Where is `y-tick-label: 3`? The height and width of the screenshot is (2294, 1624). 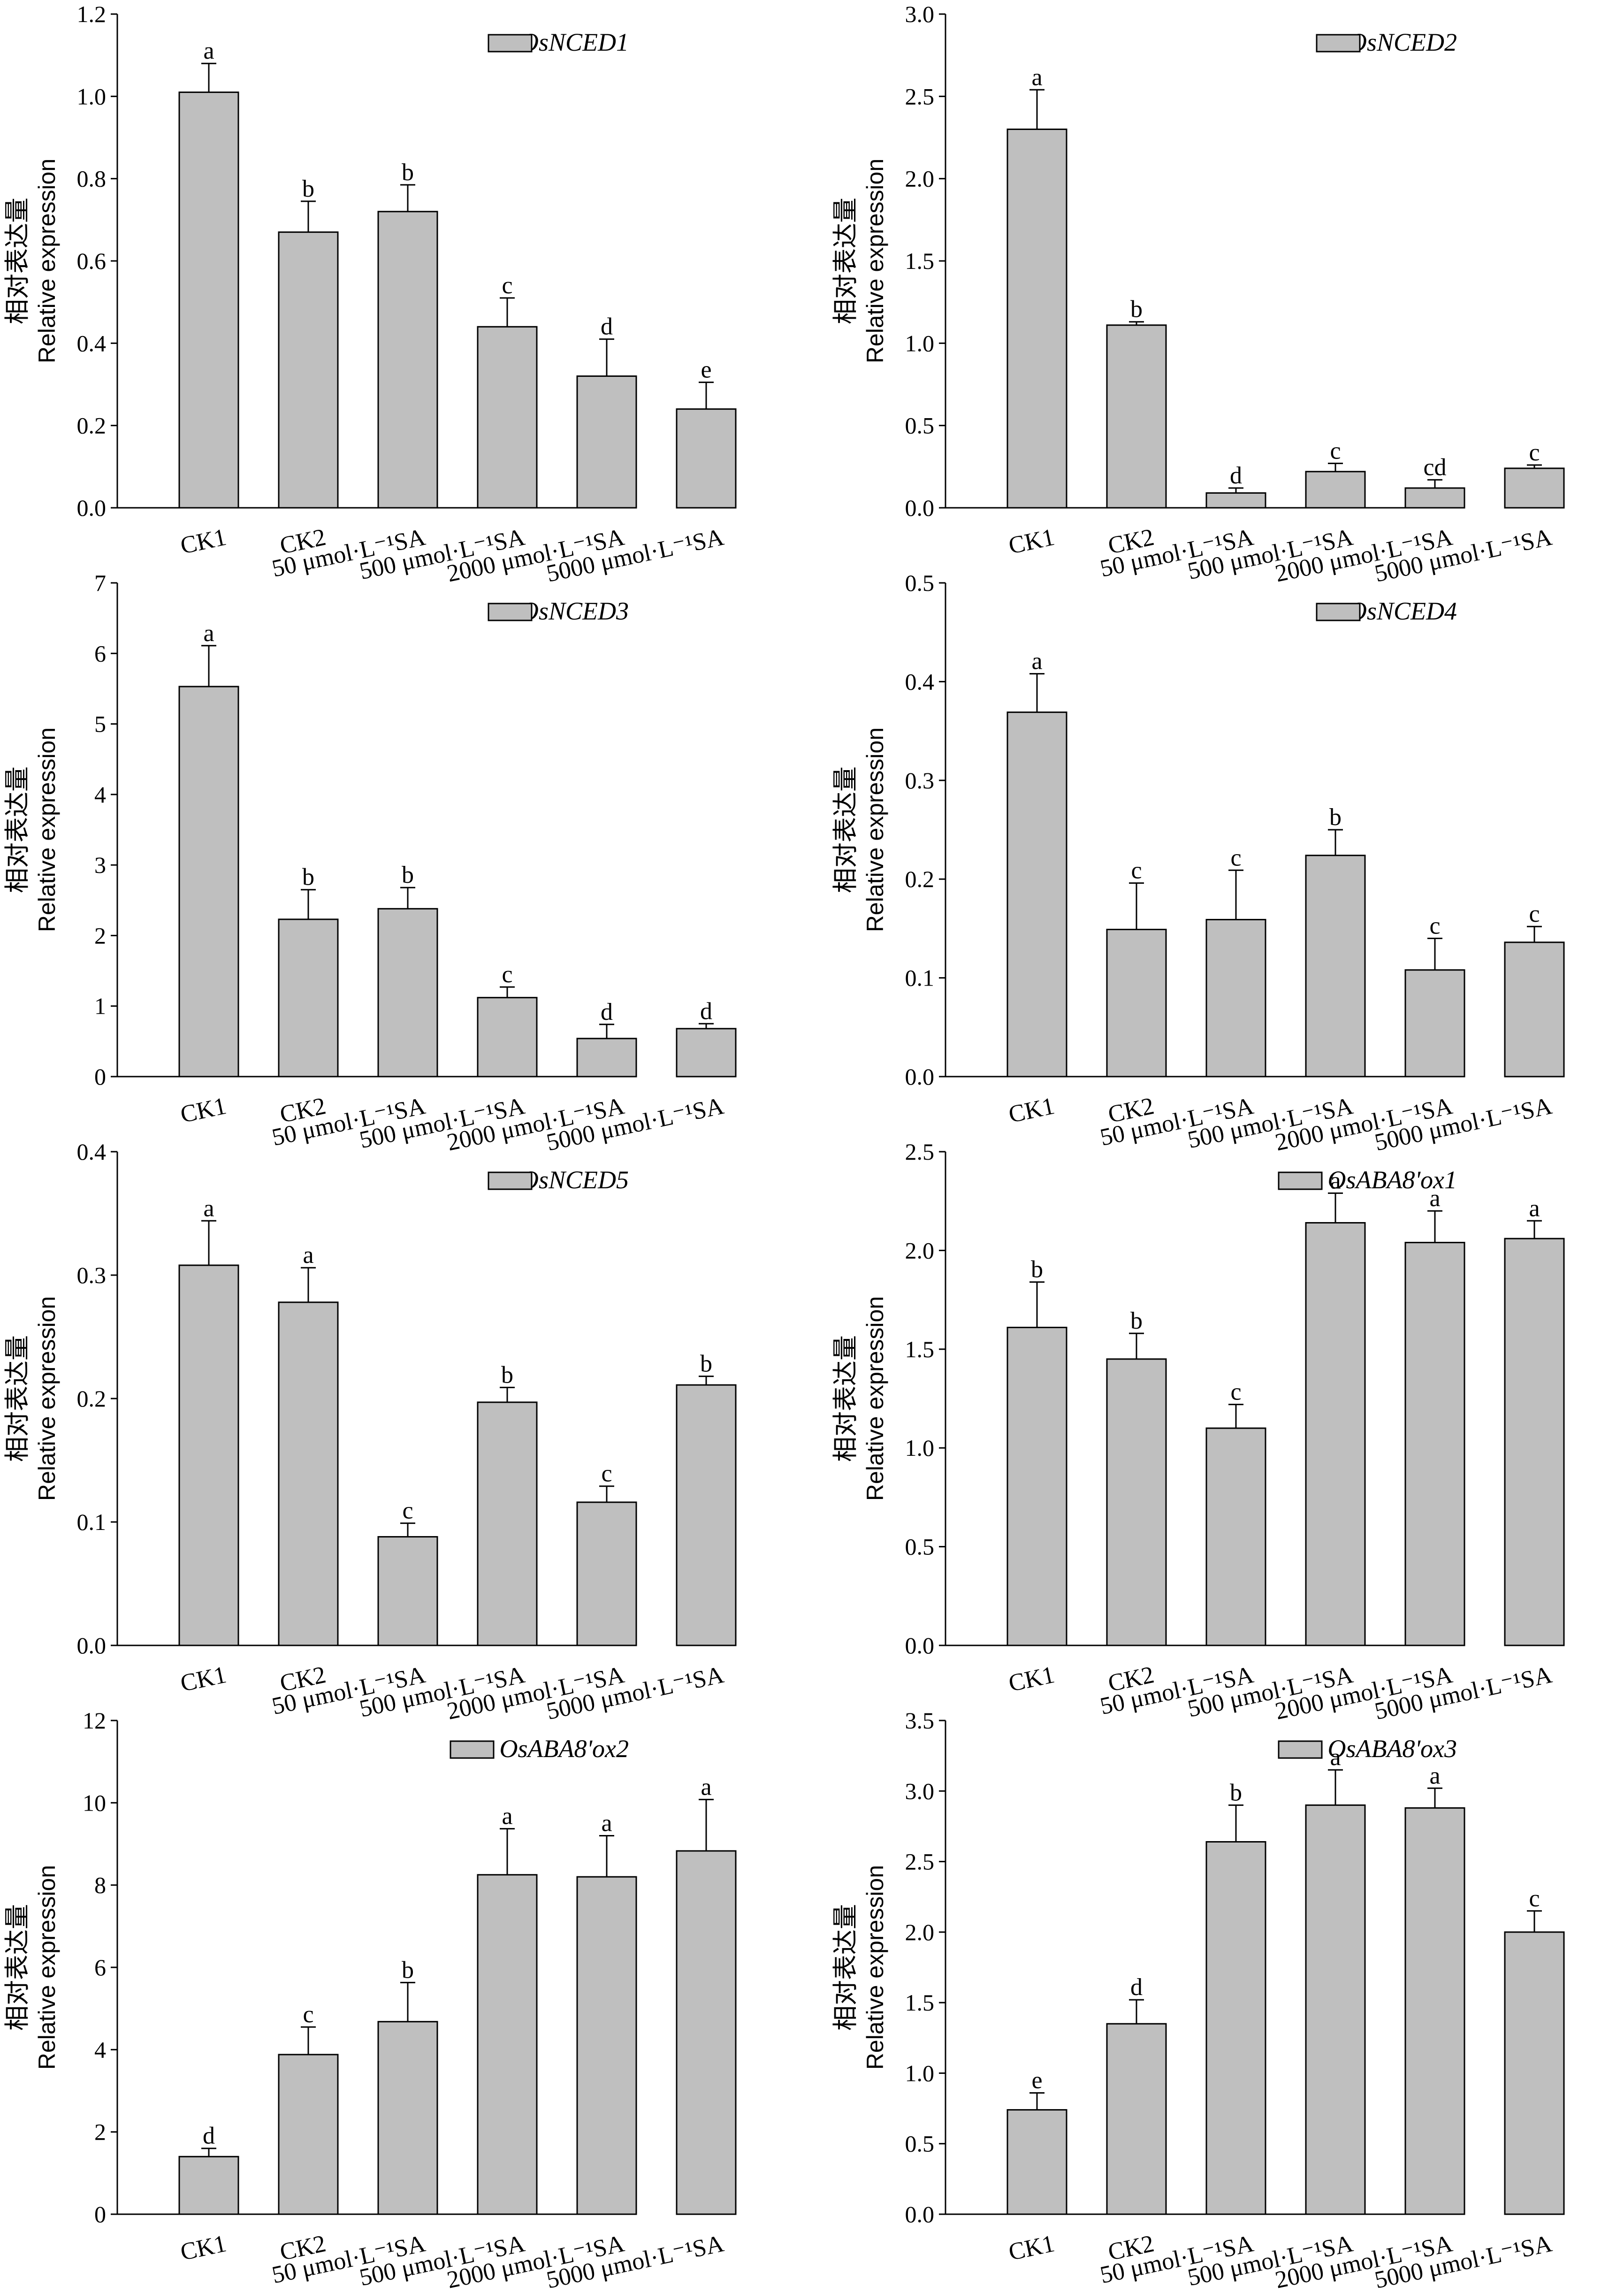 y-tick-label: 3 is located at coordinates (100, 865).